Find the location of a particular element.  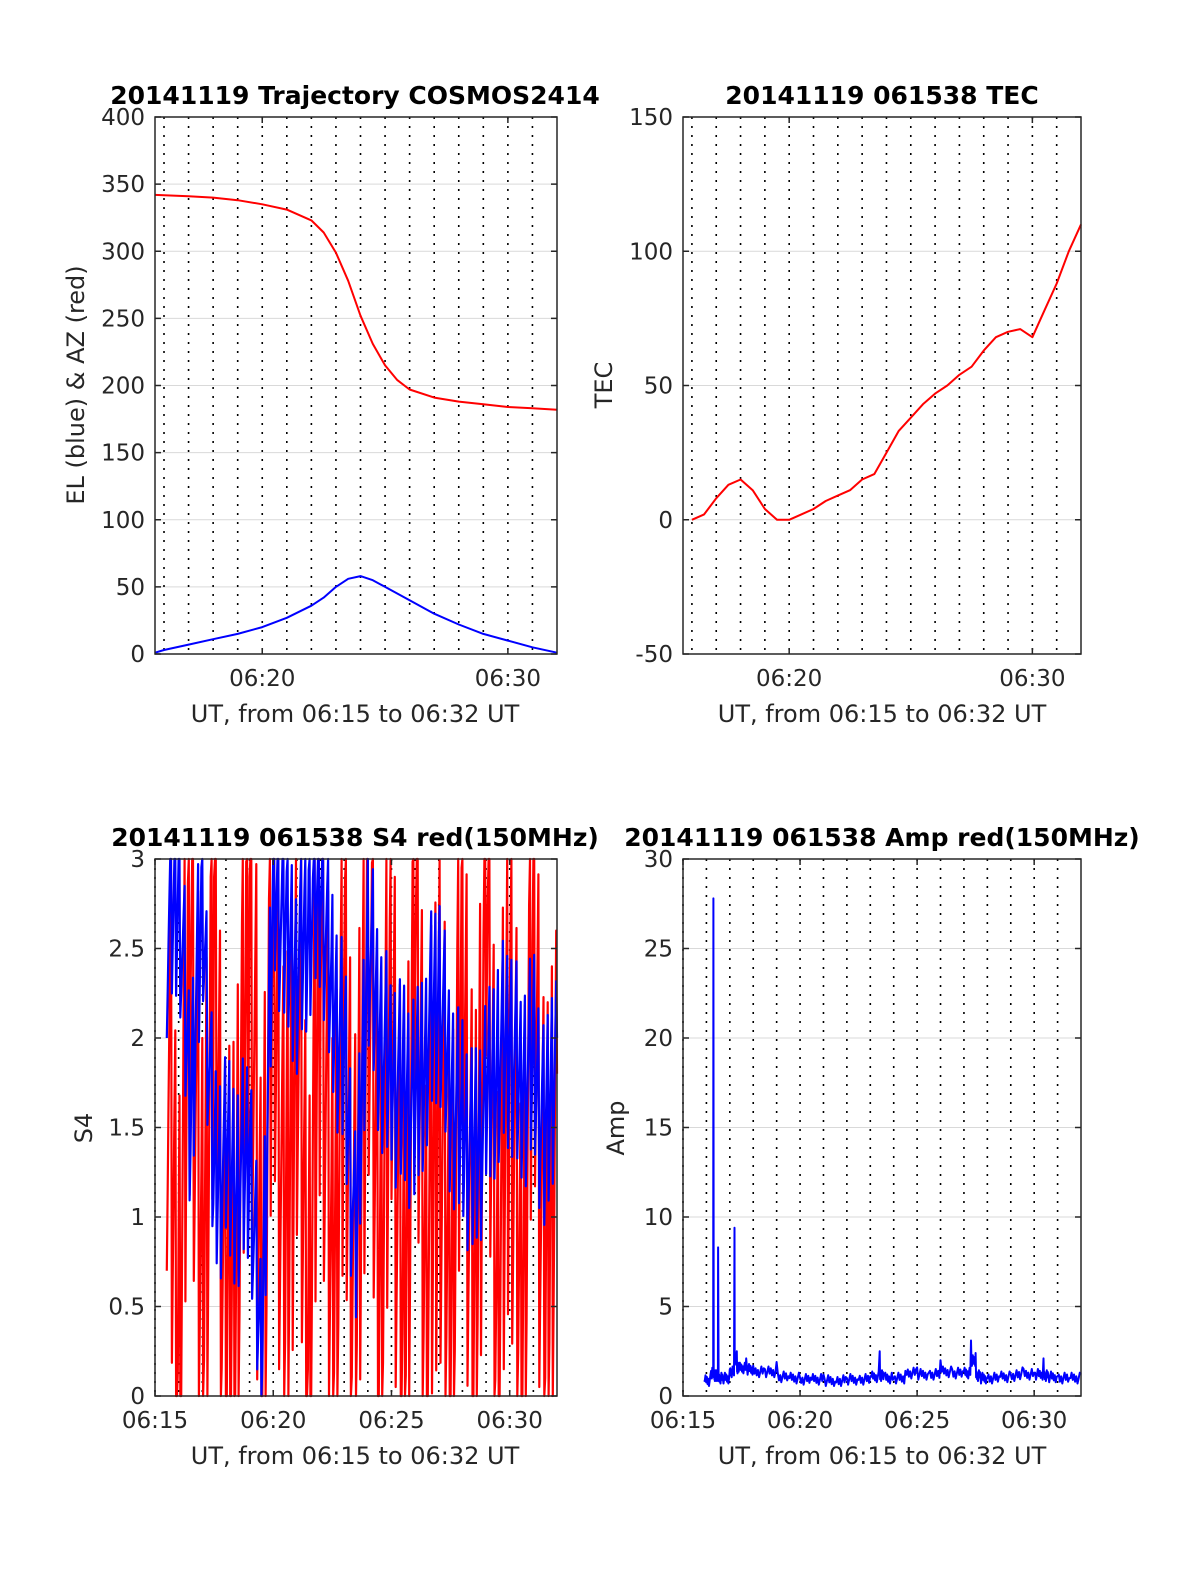

plot-area: 0 50 100 150 200 250 300 350 400 06:20 06:30 is located at coordinates (329, 398).